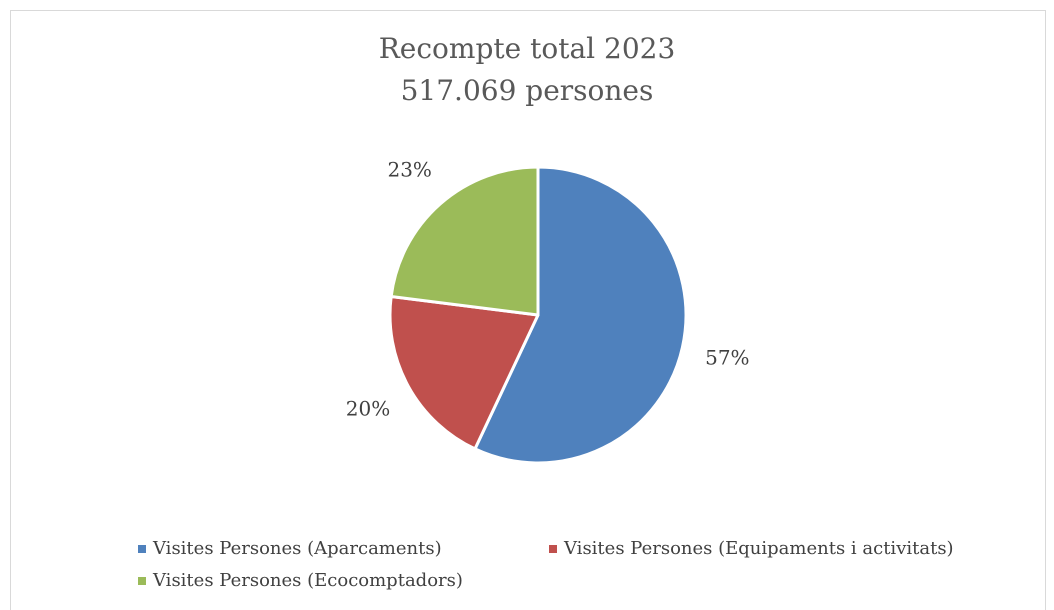 The height and width of the screenshot is (610, 1054). I want to click on data-label-ecocomptadors: 23%, so click(409, 169).